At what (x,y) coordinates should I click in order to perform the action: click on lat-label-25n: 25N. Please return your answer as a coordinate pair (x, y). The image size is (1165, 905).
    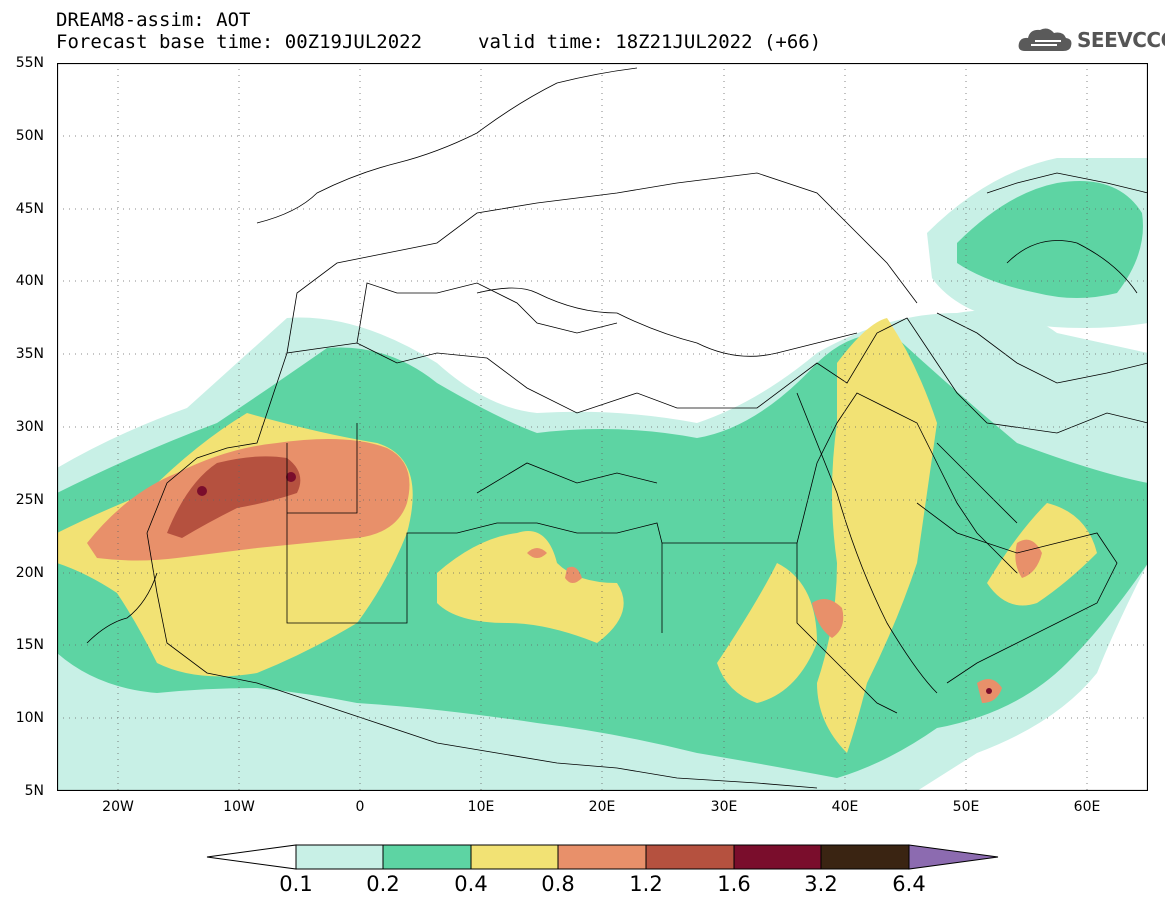
    Looking at the image, I should click on (29, 500).